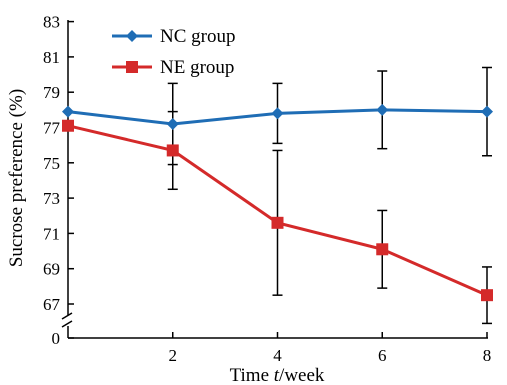 This screenshot has height=385, width=507. Describe the element at coordinates (16, 178) in the screenshot. I see `y-axis-title: Sucrose preference (%)` at that location.